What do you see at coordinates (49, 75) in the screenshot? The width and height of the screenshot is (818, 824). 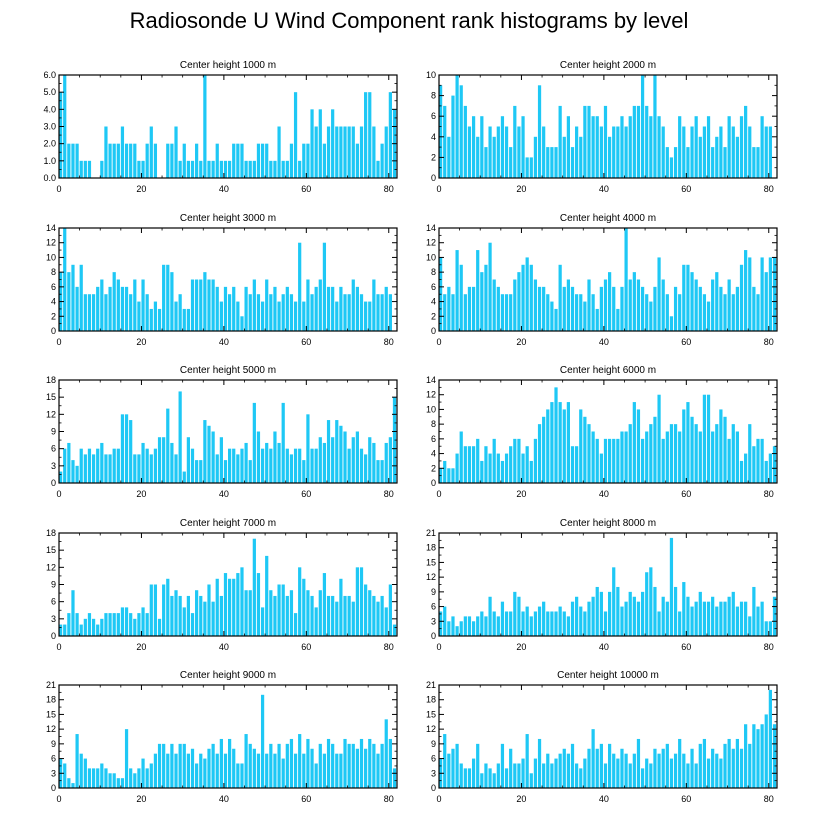 I see `y-tick-label: 6.0` at bounding box center [49, 75].